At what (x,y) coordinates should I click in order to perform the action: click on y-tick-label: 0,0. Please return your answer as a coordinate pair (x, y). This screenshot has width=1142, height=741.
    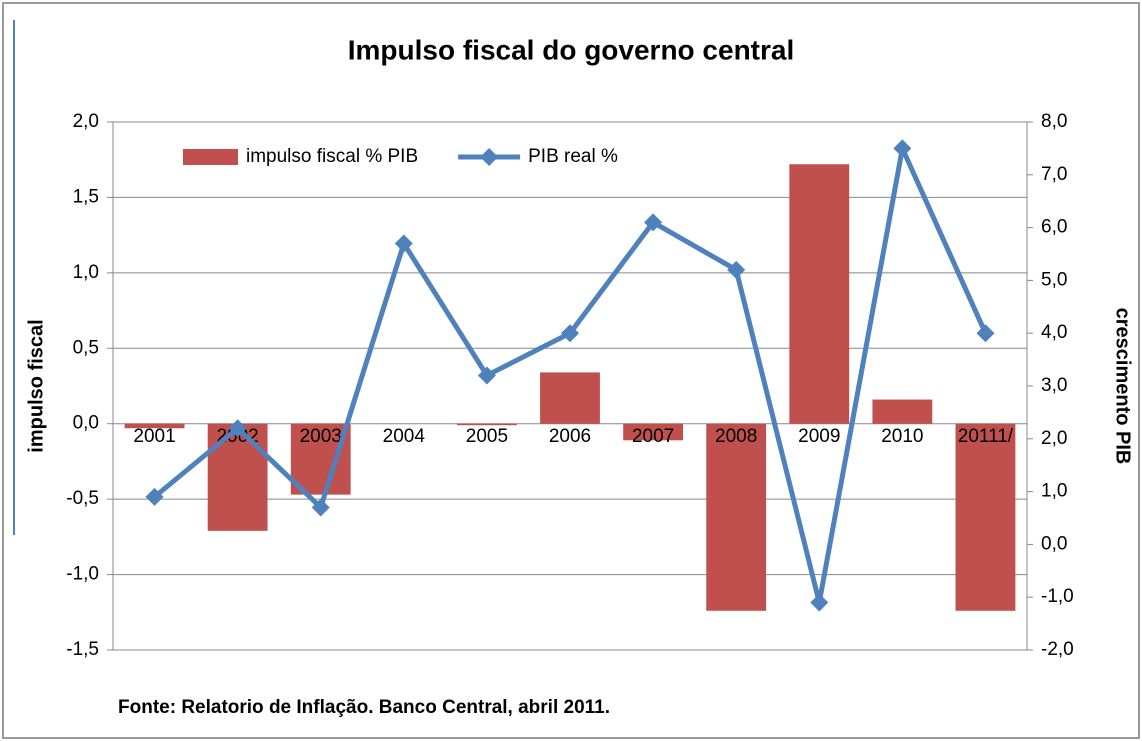
    Looking at the image, I should click on (86, 423).